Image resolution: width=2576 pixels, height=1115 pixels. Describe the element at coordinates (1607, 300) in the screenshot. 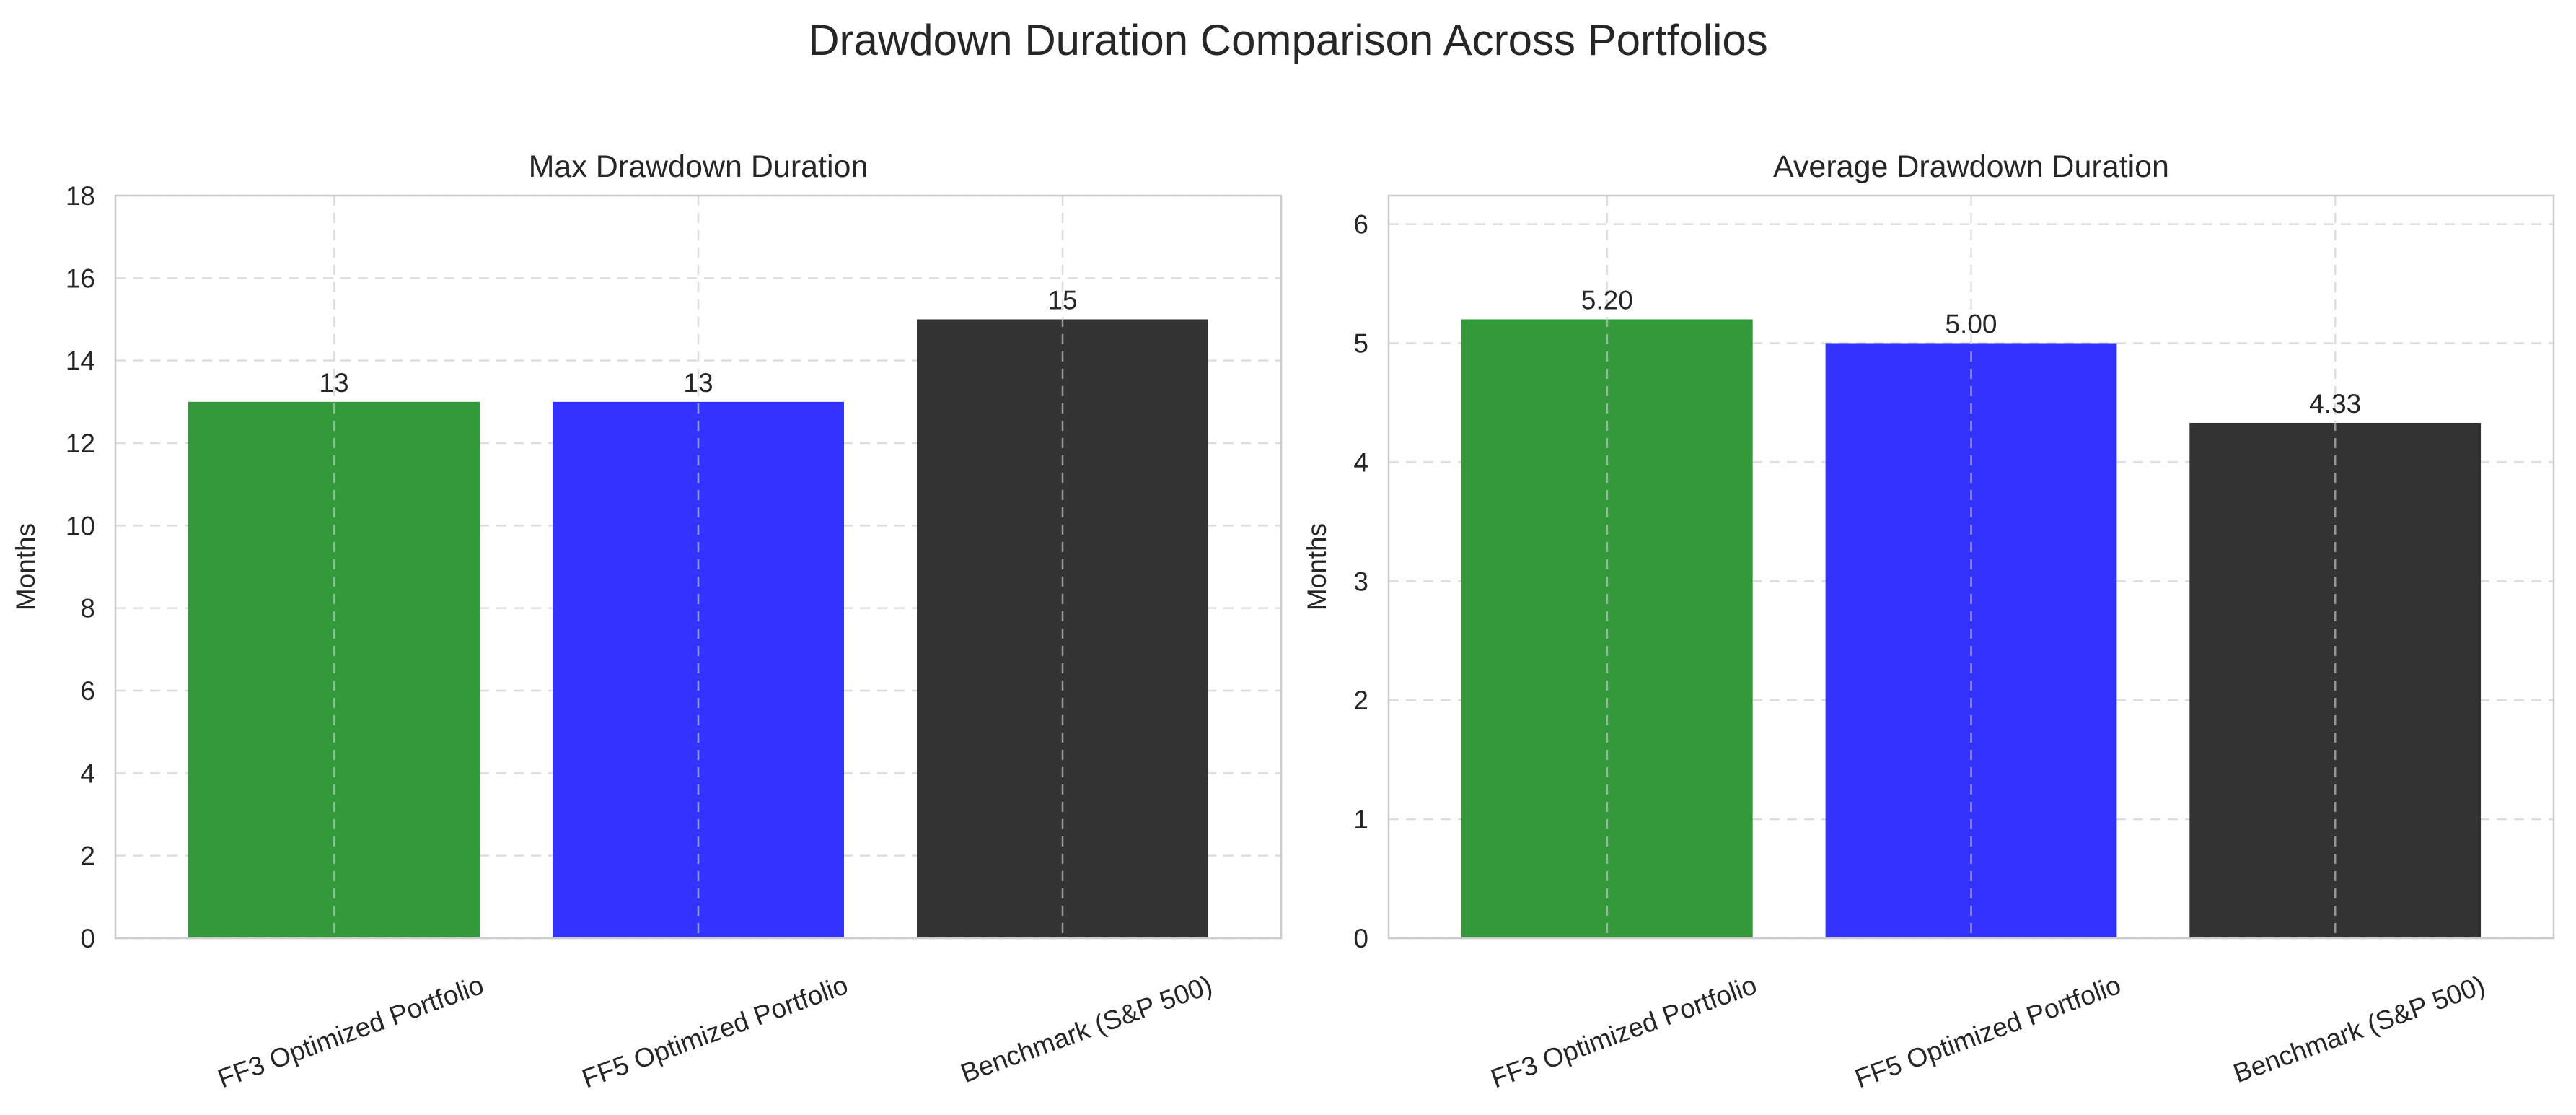

I see `bar-value-label: 5.20` at that location.